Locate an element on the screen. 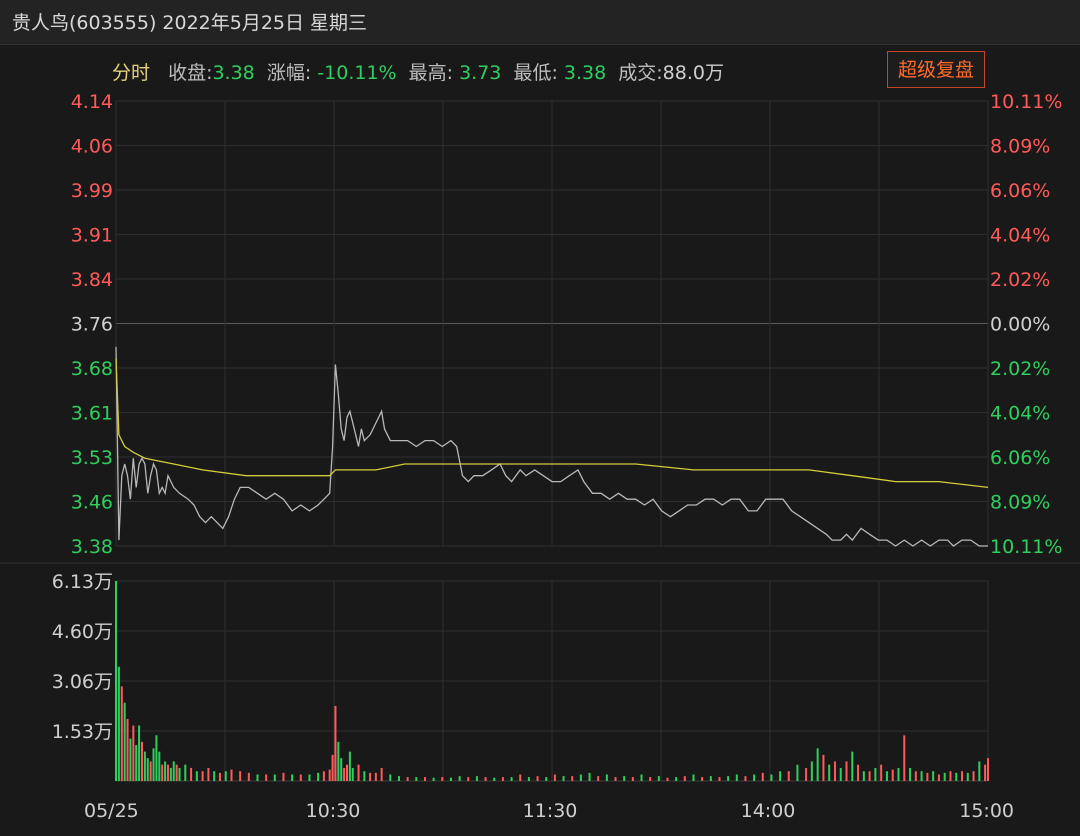 This screenshot has width=1080, height=836. price-tick-label: 3.68 is located at coordinates (92, 369).